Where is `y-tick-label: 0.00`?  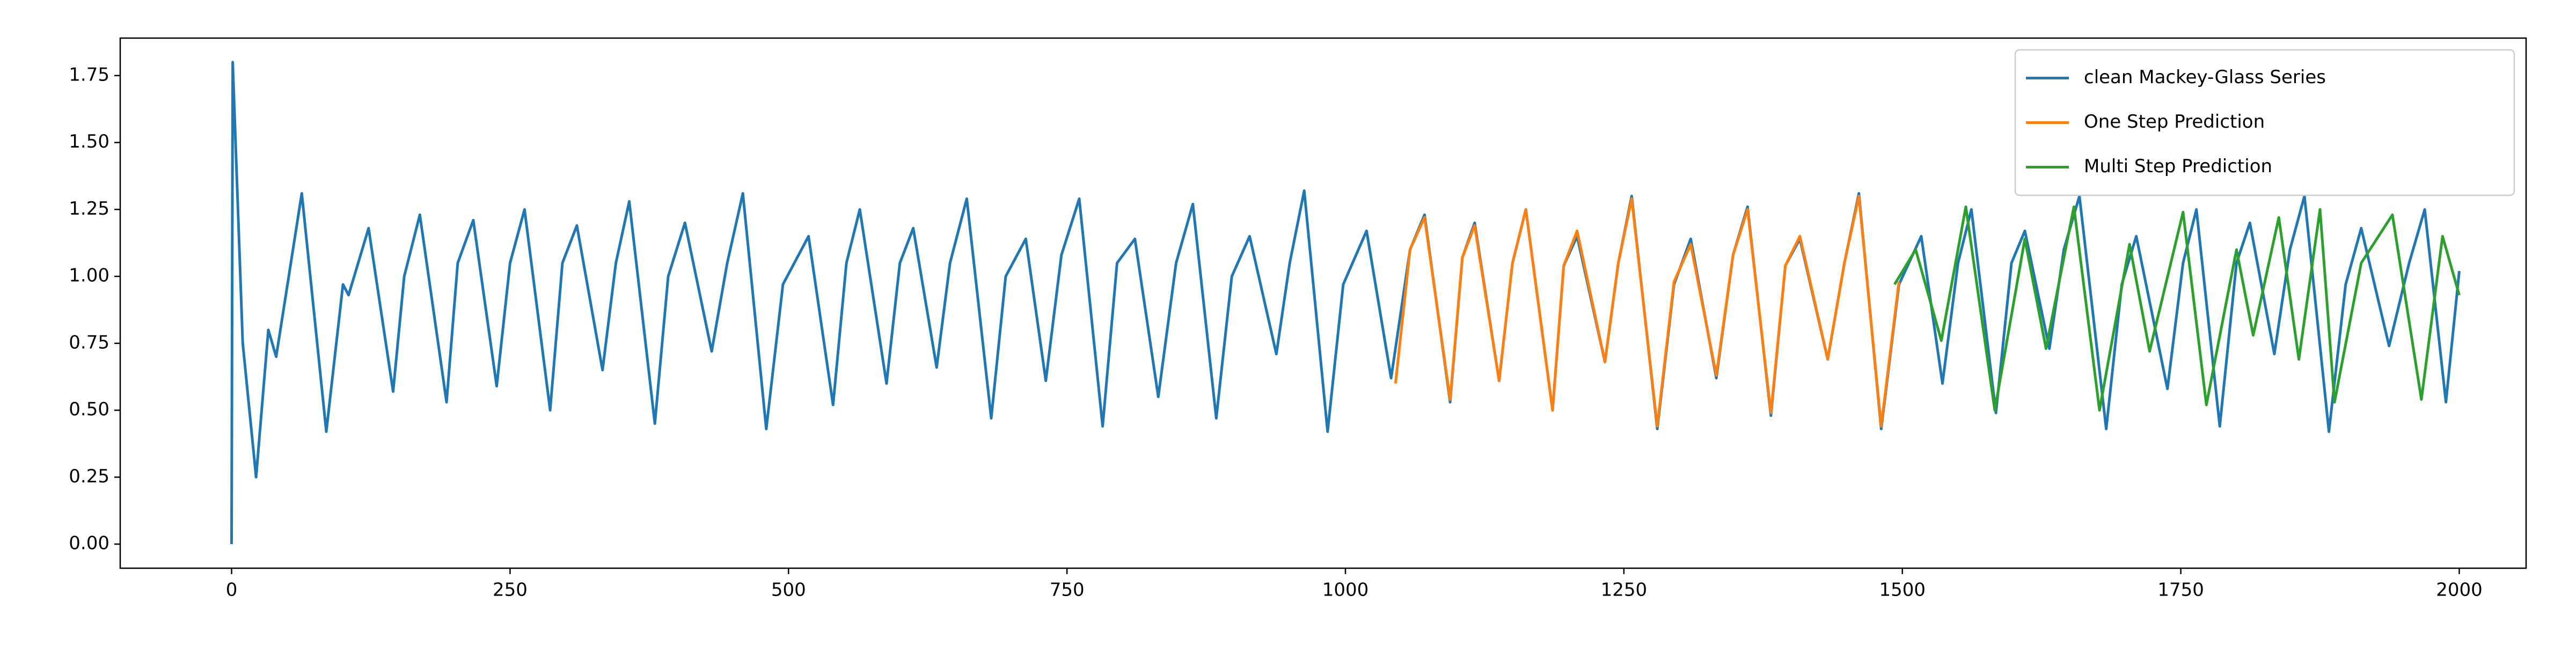 y-tick-label: 0.00 is located at coordinates (89, 543).